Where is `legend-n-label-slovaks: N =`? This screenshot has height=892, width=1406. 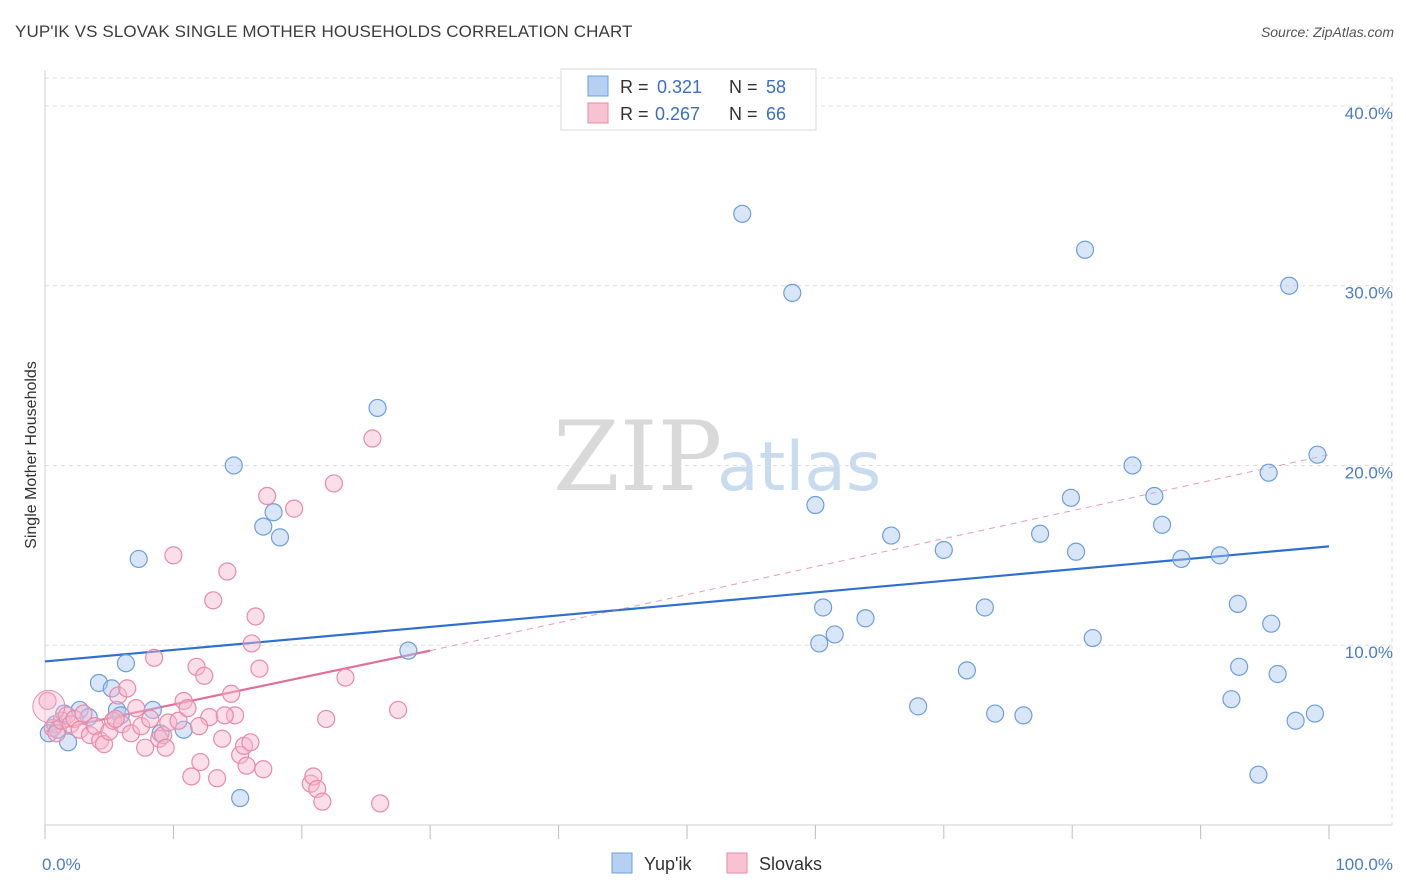
legend-n-label-slovaks: N = is located at coordinates (743, 114).